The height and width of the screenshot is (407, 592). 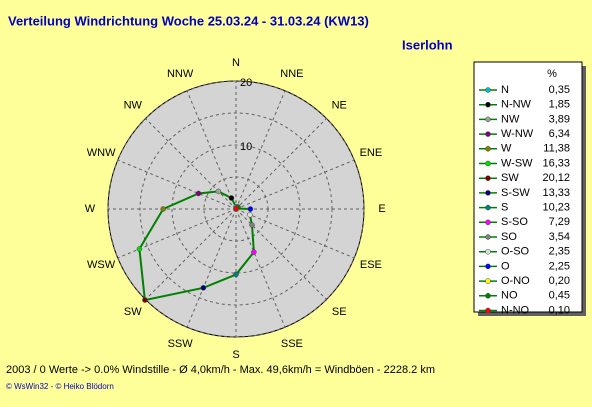 I want to click on legend-value: 0,10, so click(x=559, y=310).